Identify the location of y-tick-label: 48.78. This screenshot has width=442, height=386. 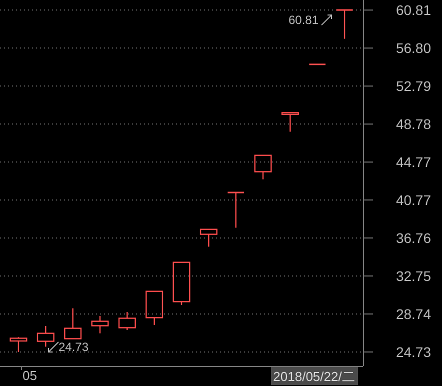
(414, 124).